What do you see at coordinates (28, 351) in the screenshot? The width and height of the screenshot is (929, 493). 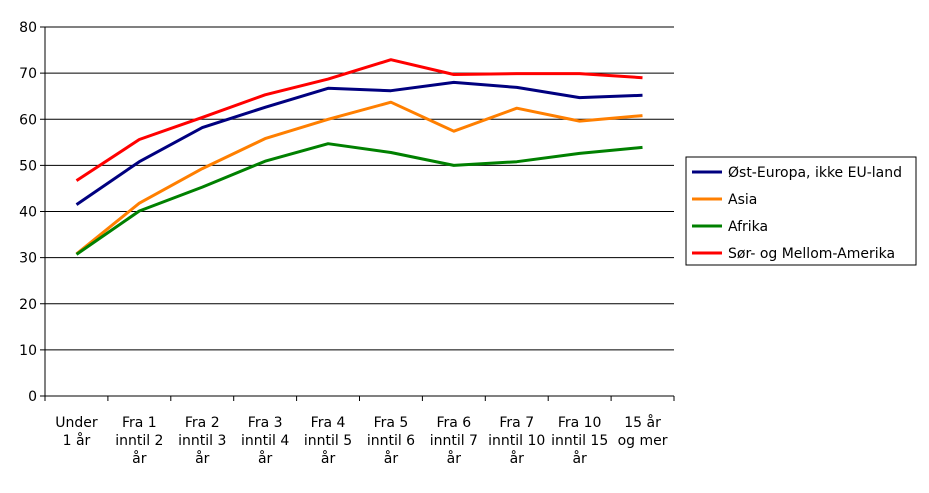 I see `y-tick-label: 10` at bounding box center [28, 351].